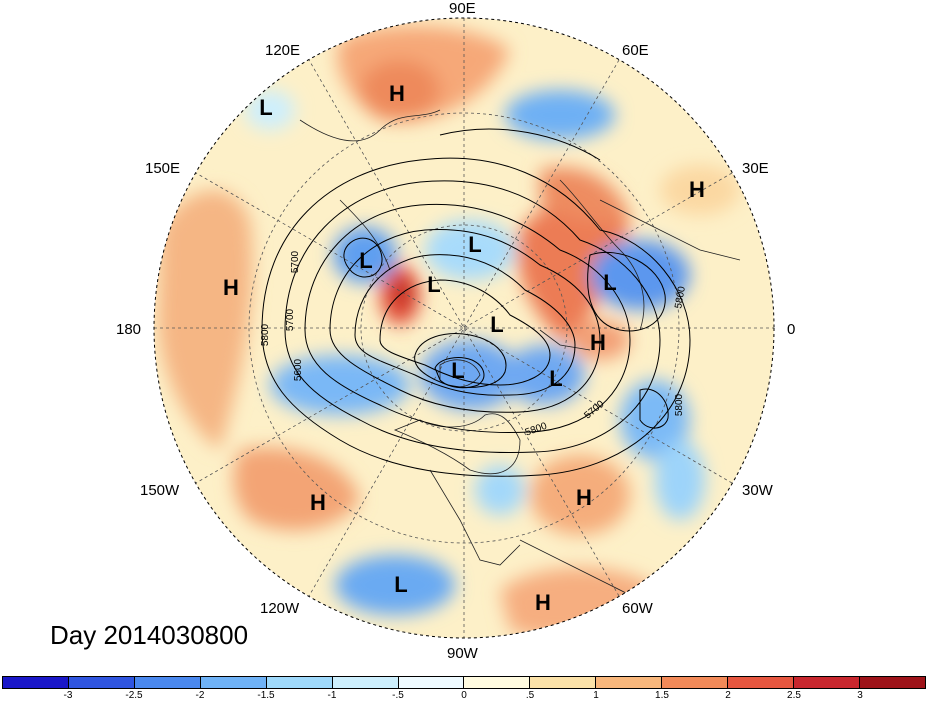  What do you see at coordinates (757, 490) in the screenshot?
I see `lon-label-30w: 30W` at bounding box center [757, 490].